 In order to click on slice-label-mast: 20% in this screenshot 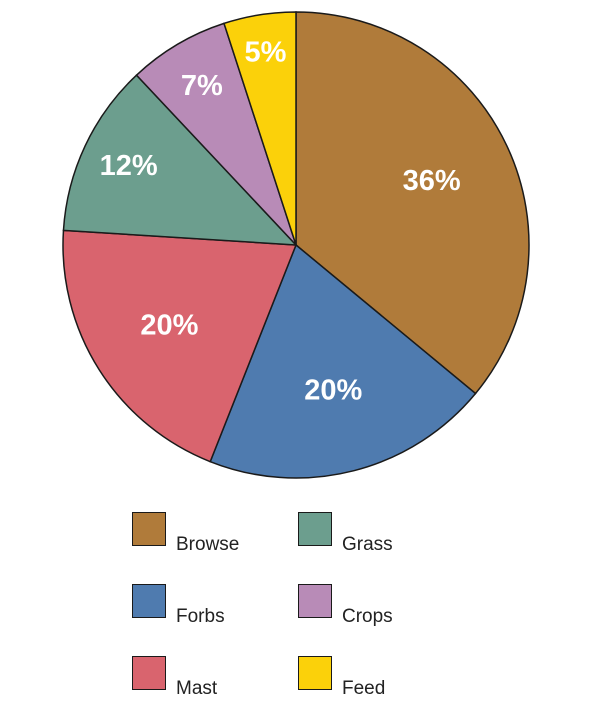, I will do `click(169, 325)`.